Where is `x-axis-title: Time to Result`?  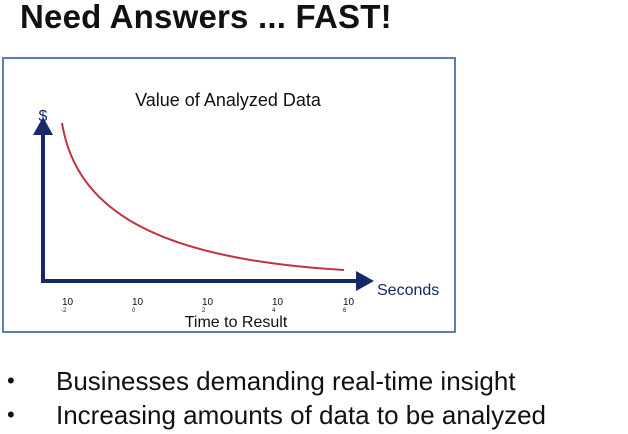 x-axis-title: Time to Result is located at coordinates (236, 322).